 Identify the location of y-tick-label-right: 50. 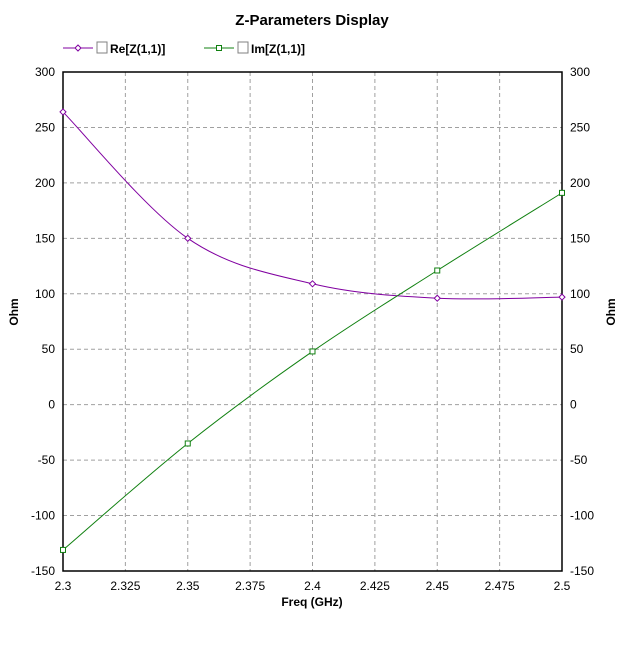
(577, 349).